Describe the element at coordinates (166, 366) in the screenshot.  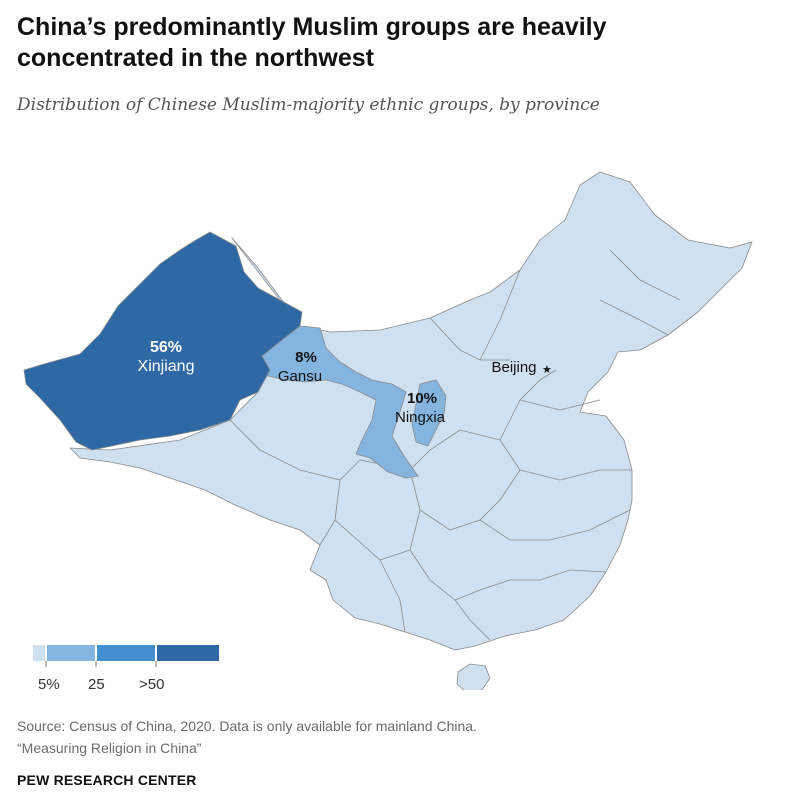
I see `xinjiang-label: Xinjiang` at that location.